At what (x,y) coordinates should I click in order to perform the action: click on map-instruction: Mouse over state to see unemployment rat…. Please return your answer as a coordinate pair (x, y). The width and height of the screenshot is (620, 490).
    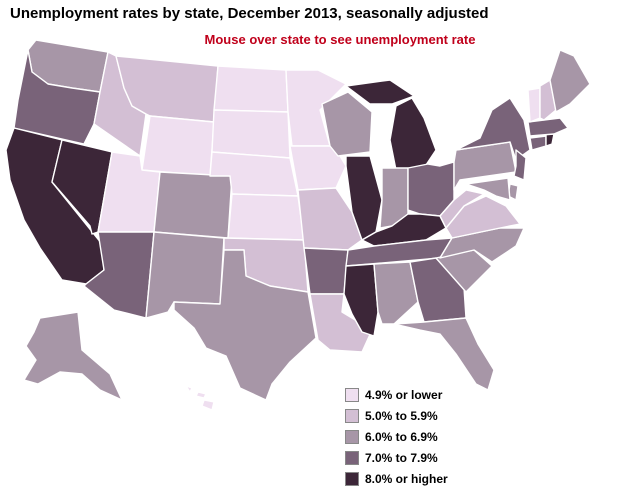
    Looking at the image, I should click on (340, 39).